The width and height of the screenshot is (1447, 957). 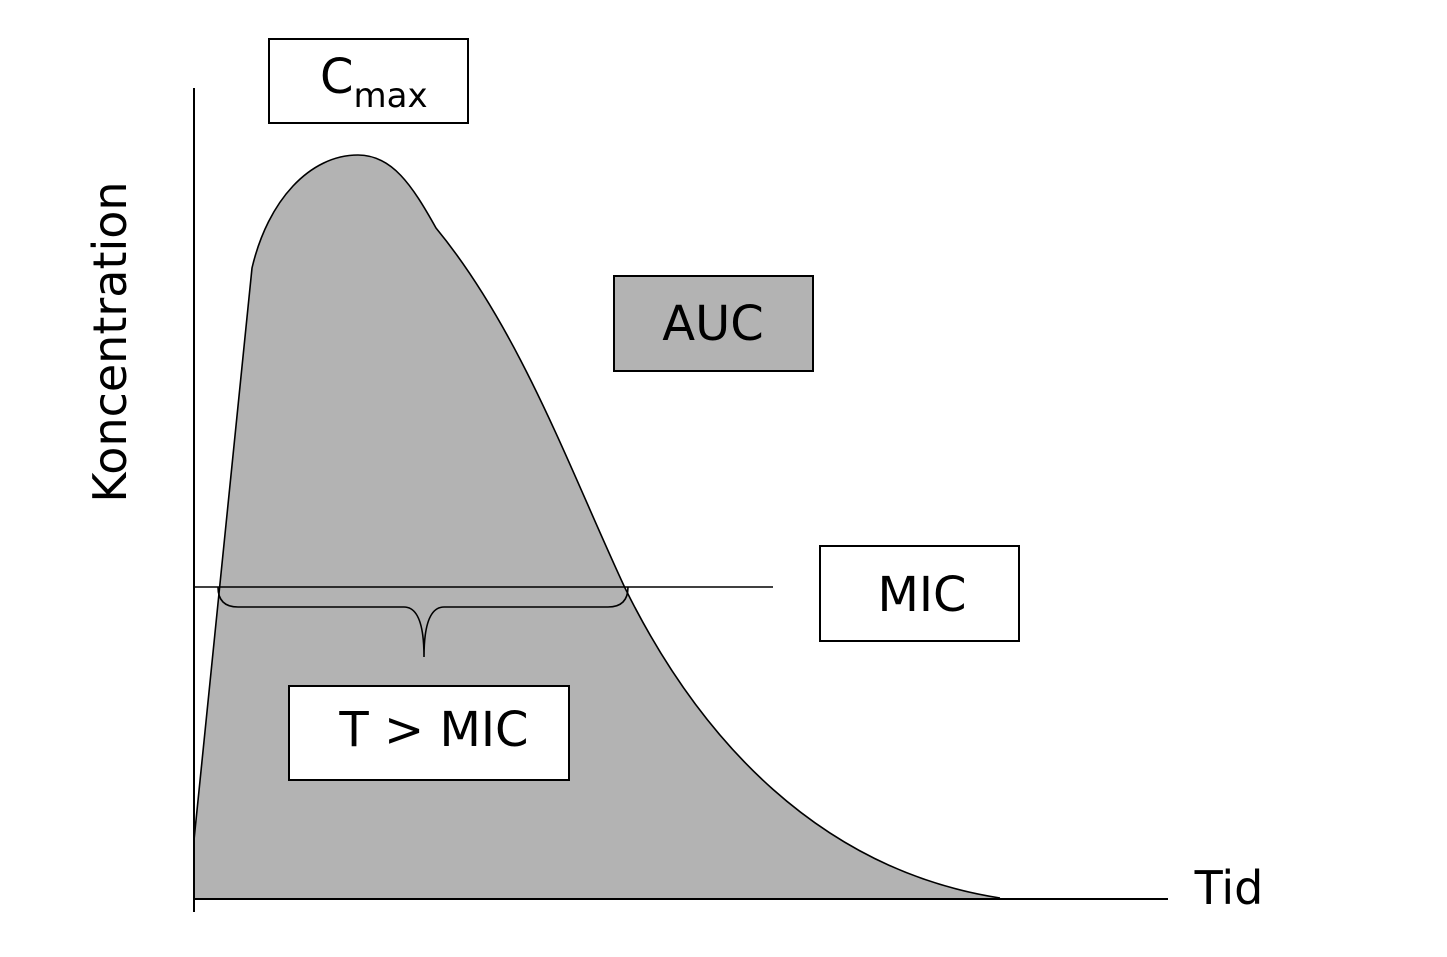 I want to click on cmax-main-text: C, so click(x=337, y=77).